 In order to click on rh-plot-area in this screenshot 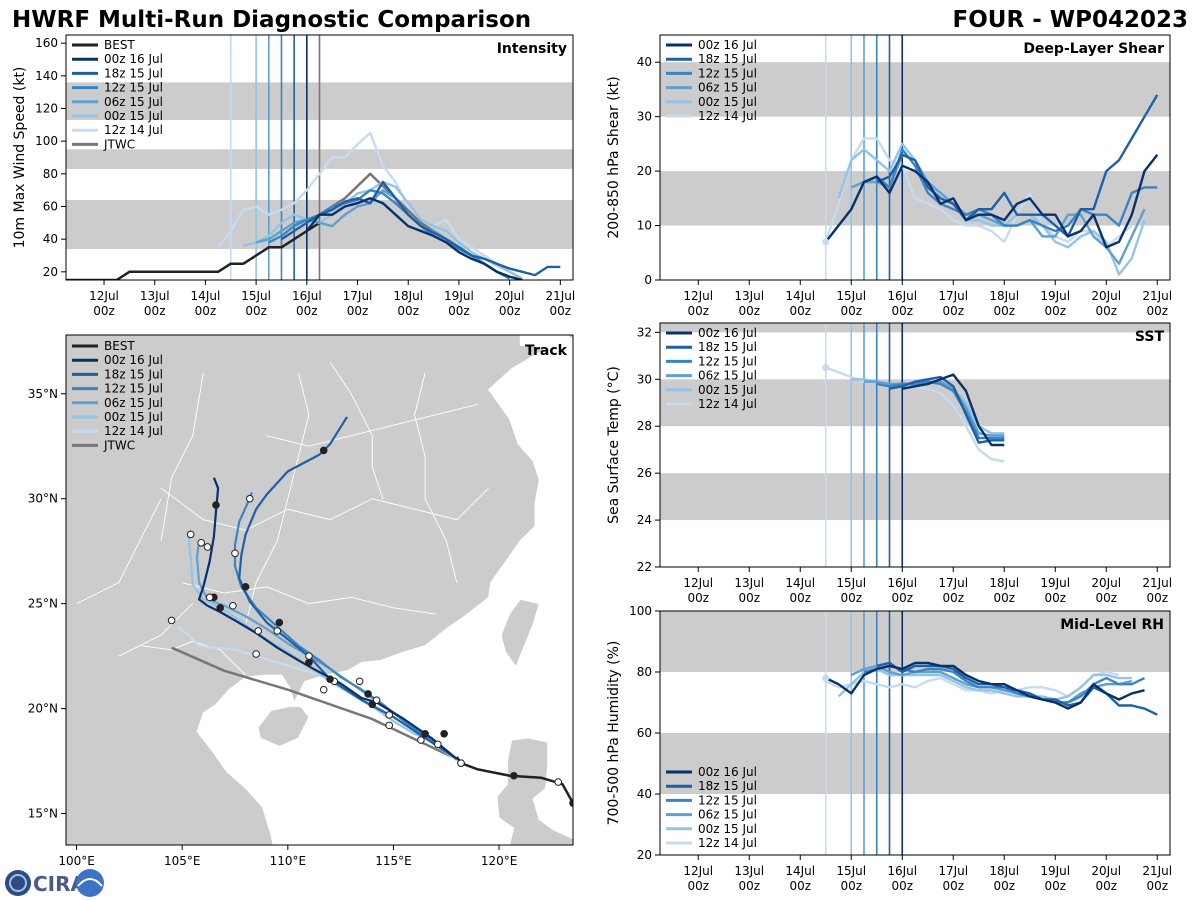, I will do `click(915, 733)`.